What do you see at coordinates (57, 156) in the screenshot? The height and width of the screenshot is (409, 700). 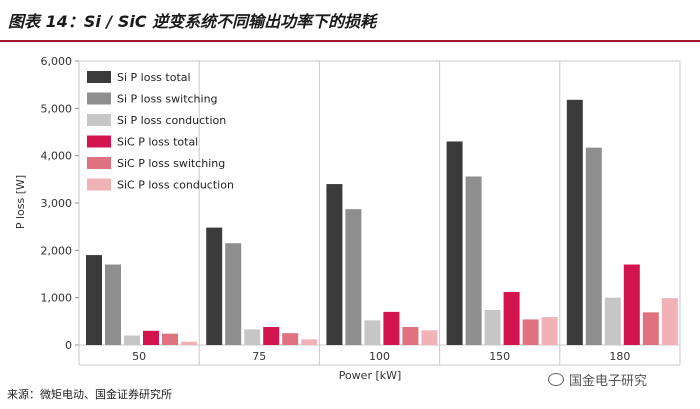 I see `y-tick-label: 4,000` at bounding box center [57, 156].